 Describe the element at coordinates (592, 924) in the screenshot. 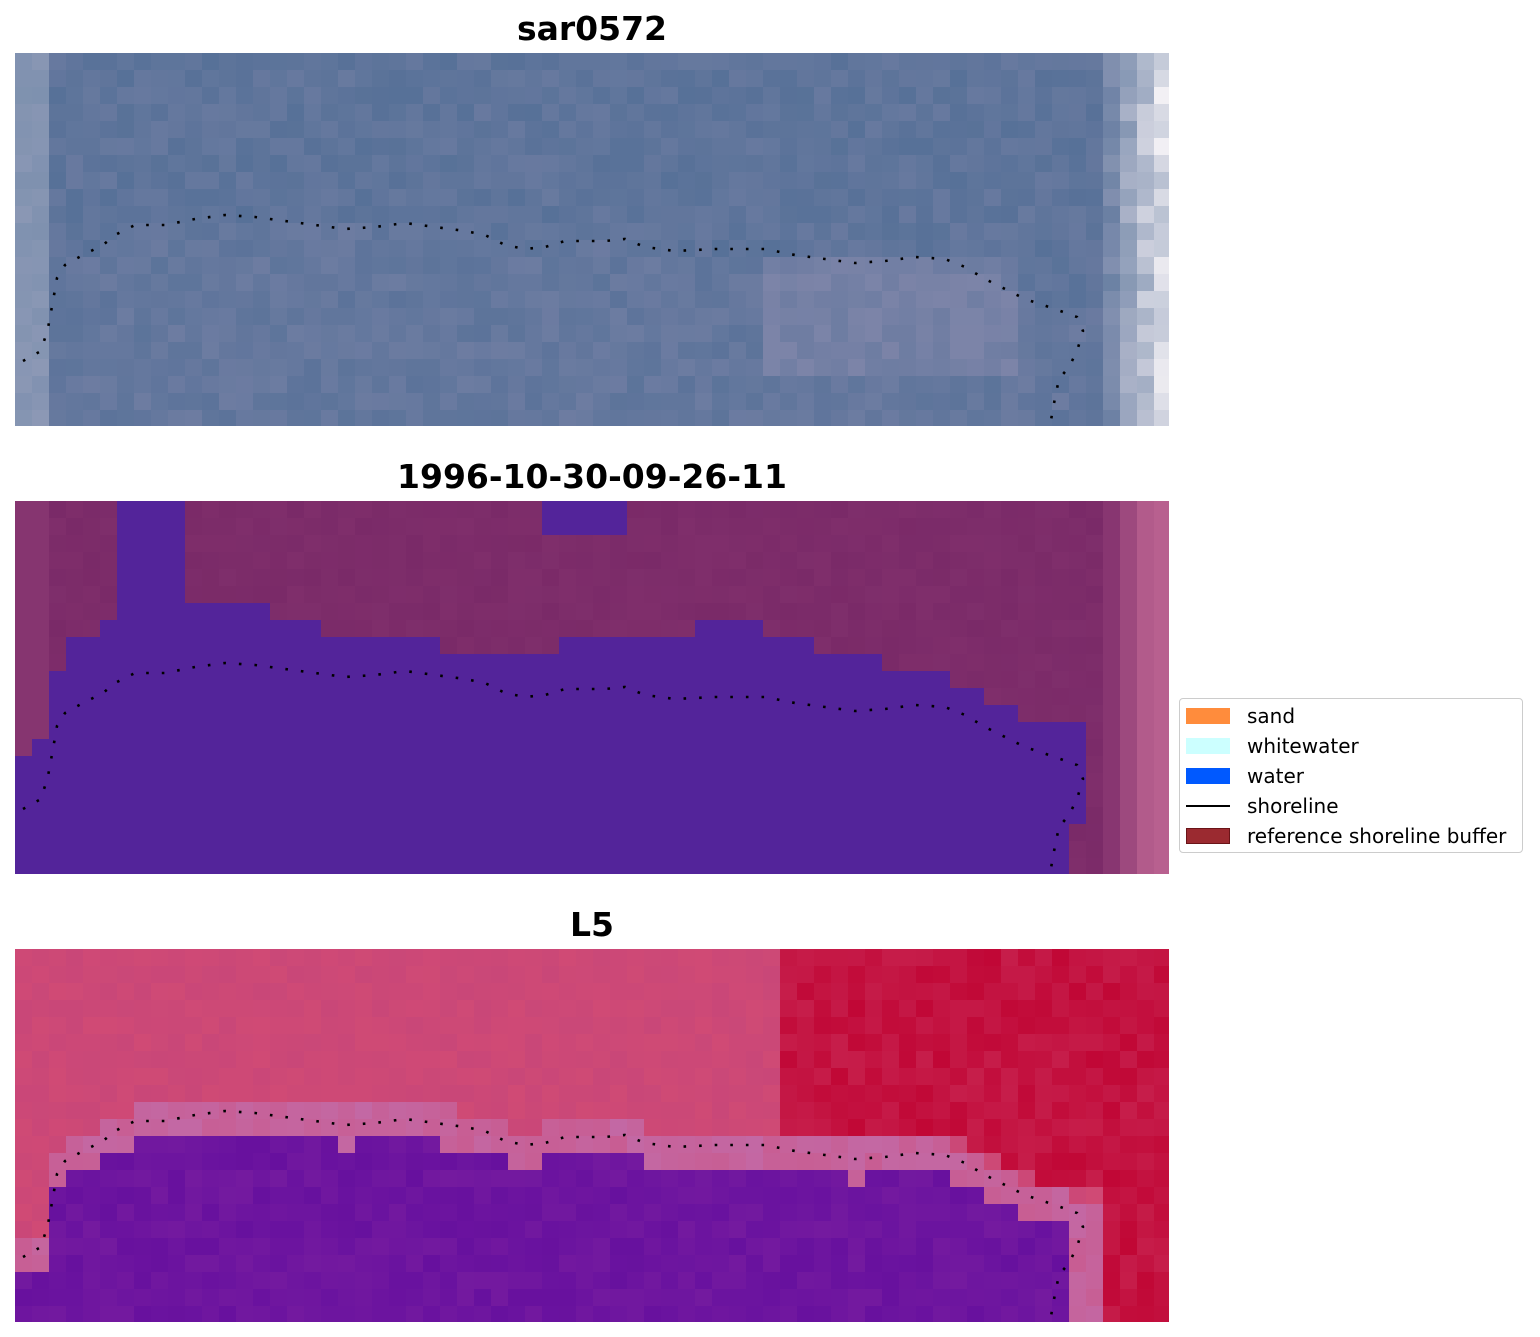

I see `panel-title-index: L5` at that location.